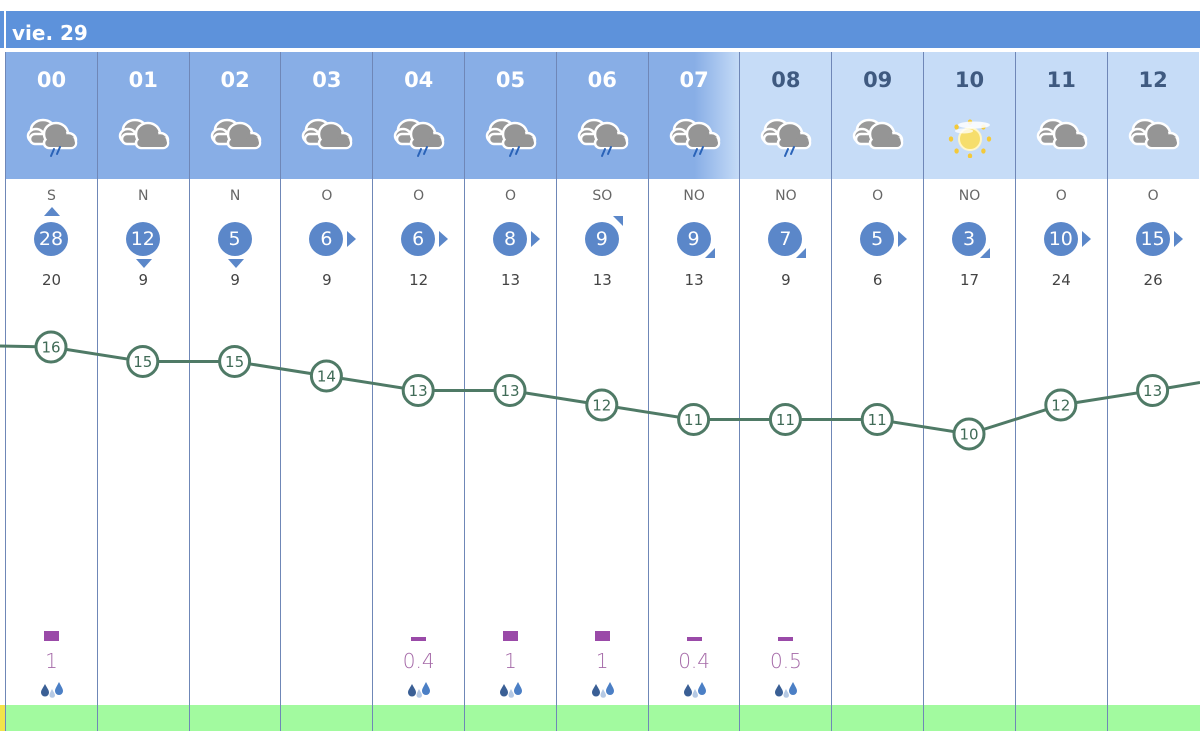  What do you see at coordinates (1153, 80) in the screenshot?
I see `hour-label: 12` at bounding box center [1153, 80].